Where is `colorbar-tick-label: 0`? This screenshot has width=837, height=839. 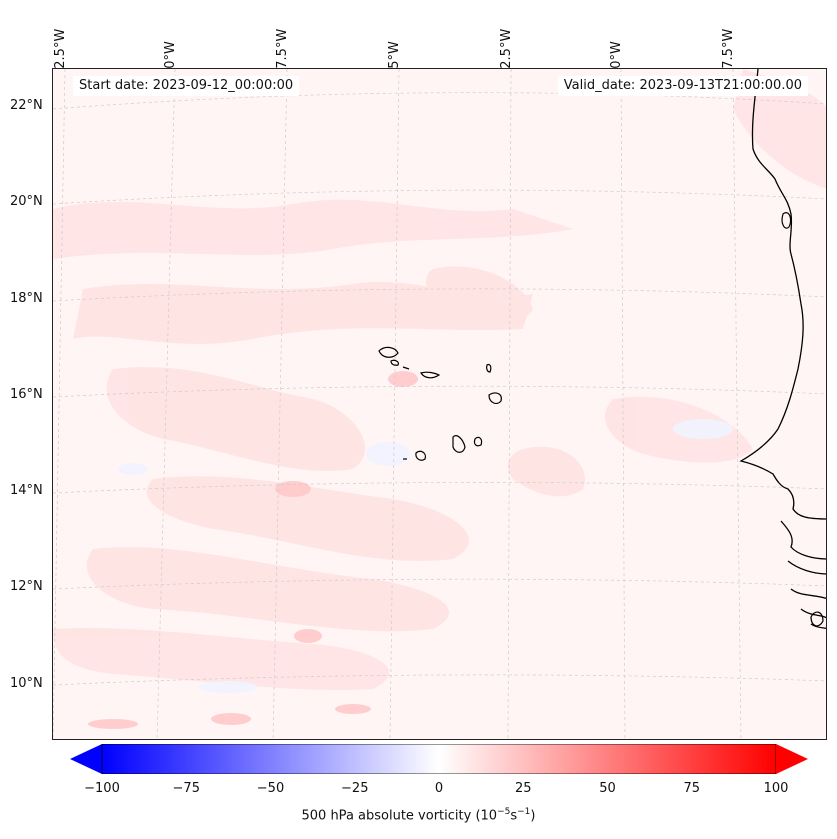
colorbar-tick-label: 0 is located at coordinates (439, 788).